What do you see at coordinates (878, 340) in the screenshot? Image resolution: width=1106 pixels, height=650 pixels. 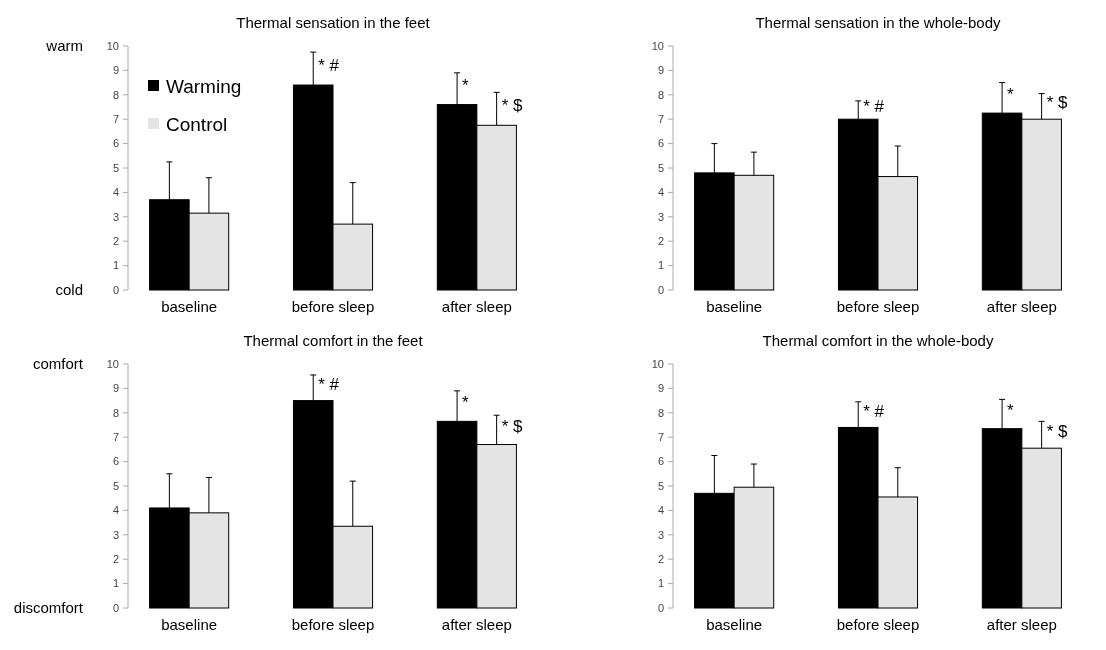 I see `chart-title: Thermal comfort in the whole-body` at bounding box center [878, 340].